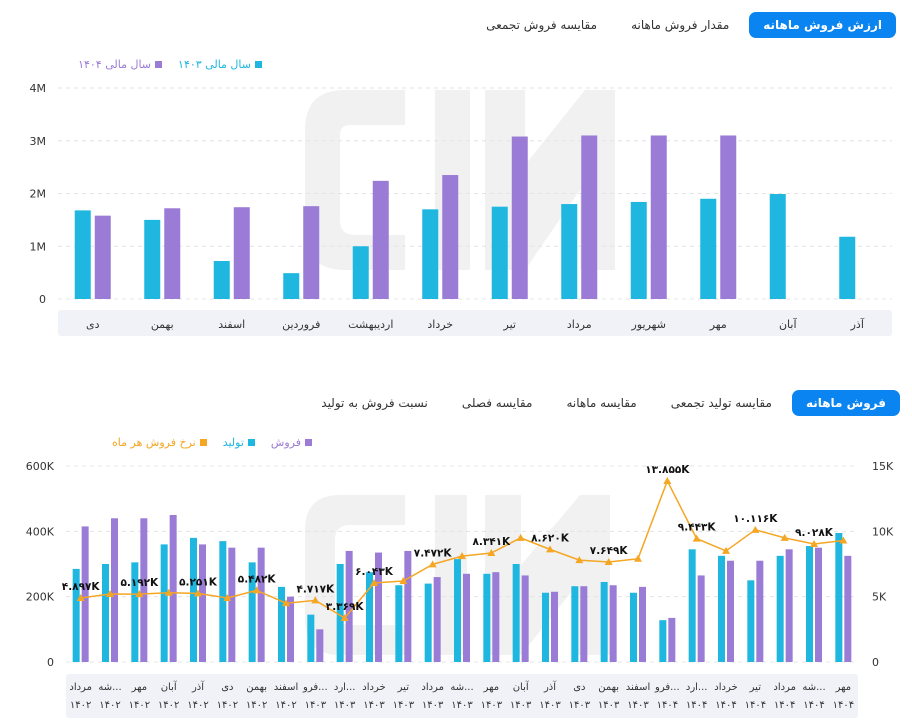 The width and height of the screenshot is (912, 720). Describe the element at coordinates (680, 25) in the screenshot. I see `tab-monthly-sales-quantity: مقدار فروش ماهانه` at that location.